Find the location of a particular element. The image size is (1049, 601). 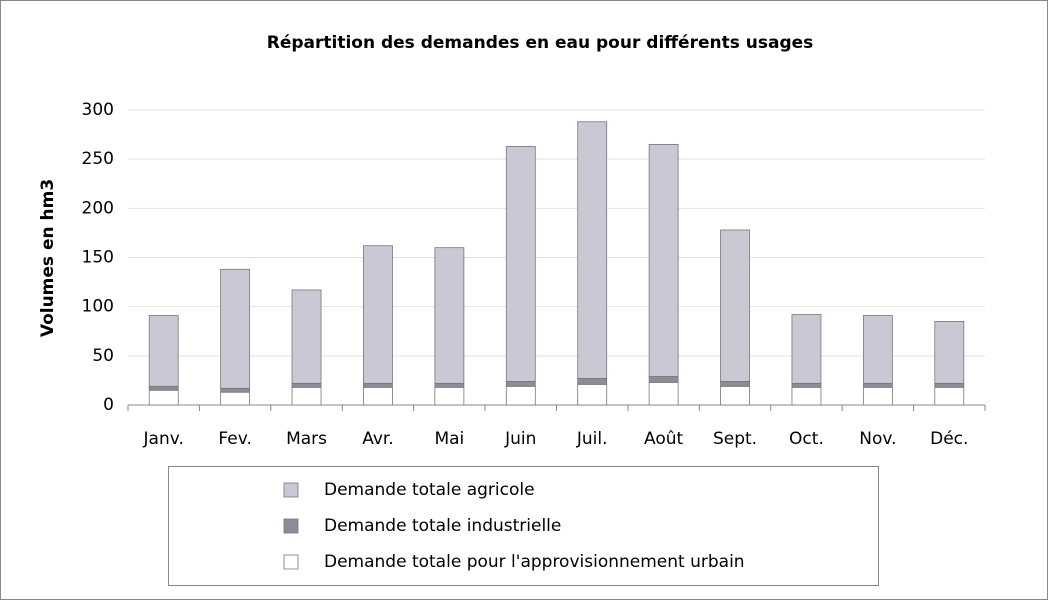

x-tick-label: Avr. is located at coordinates (378, 439).